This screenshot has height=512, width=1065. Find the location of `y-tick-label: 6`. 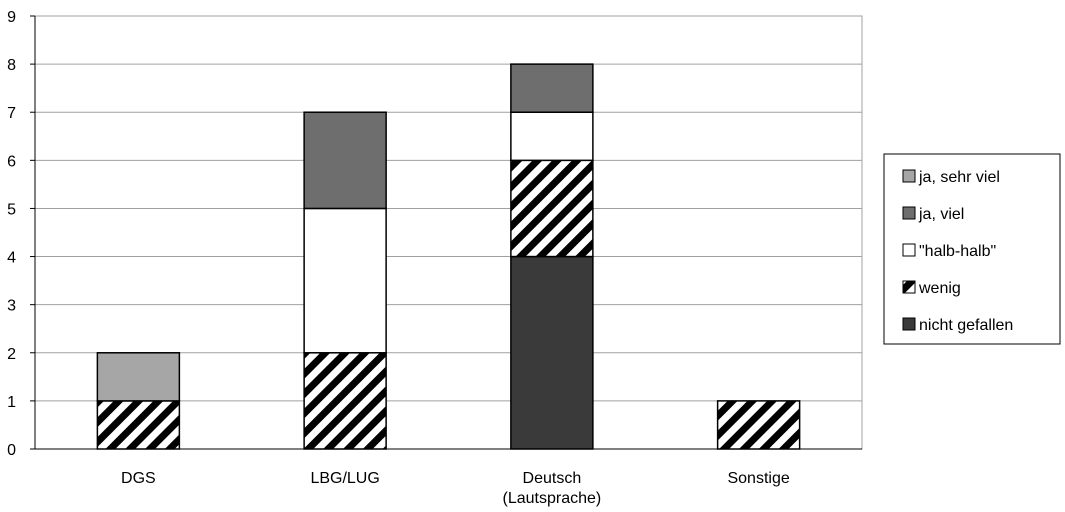

y-tick-label: 6 is located at coordinates (11, 161).